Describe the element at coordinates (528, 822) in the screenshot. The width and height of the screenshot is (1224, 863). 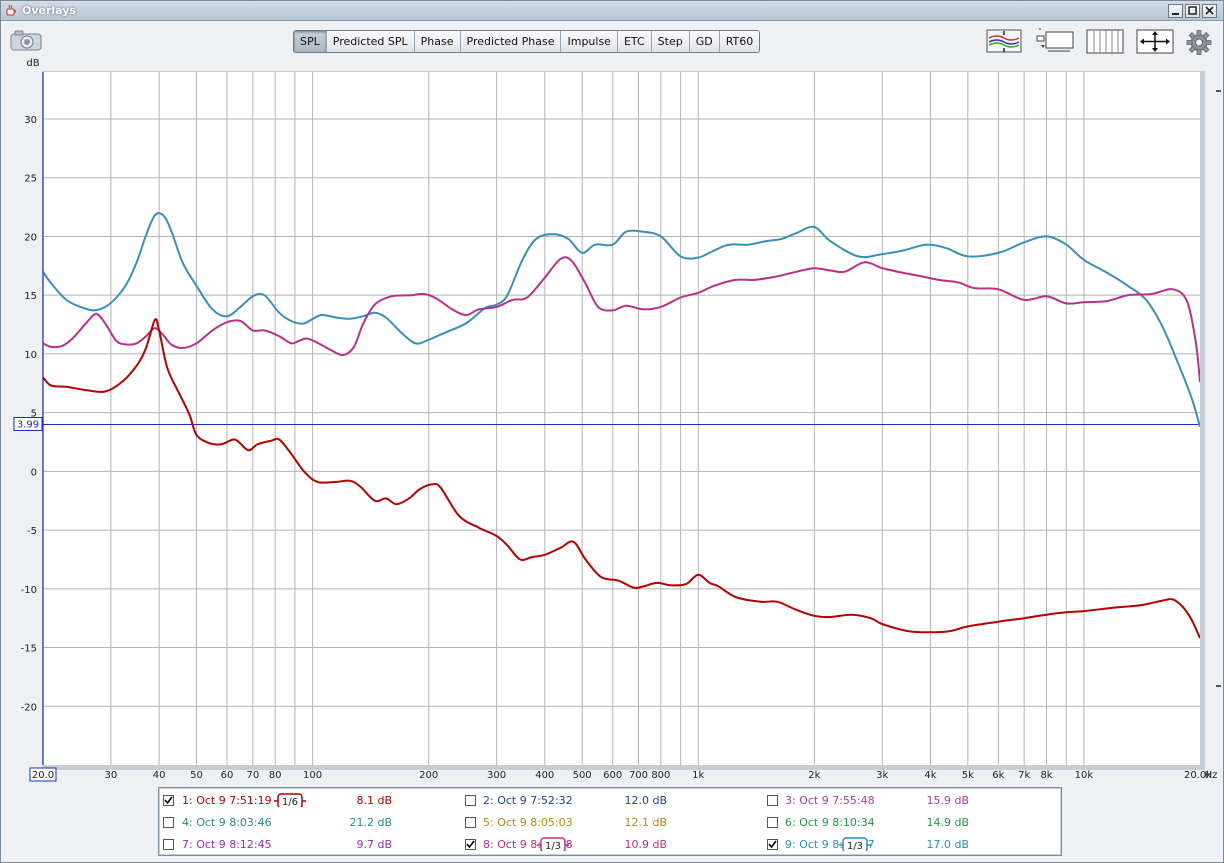
I see `legend-label: 5: Oct 9 8:05:03` at that location.